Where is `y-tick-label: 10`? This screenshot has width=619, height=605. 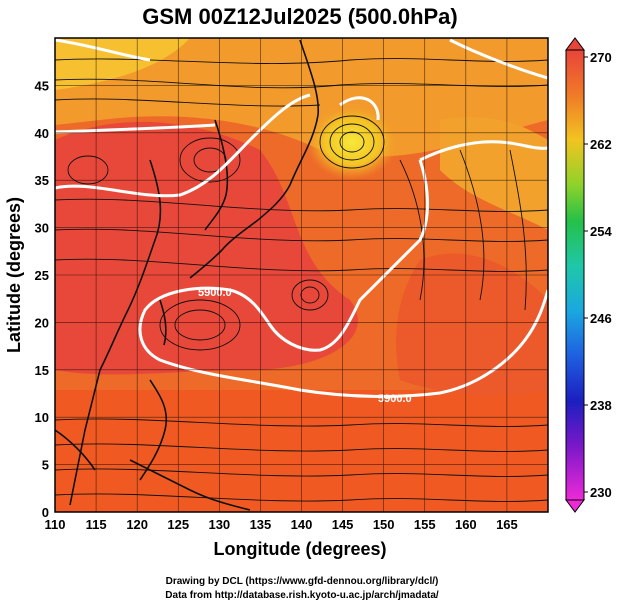 y-tick-label: 10 is located at coordinates (42, 417).